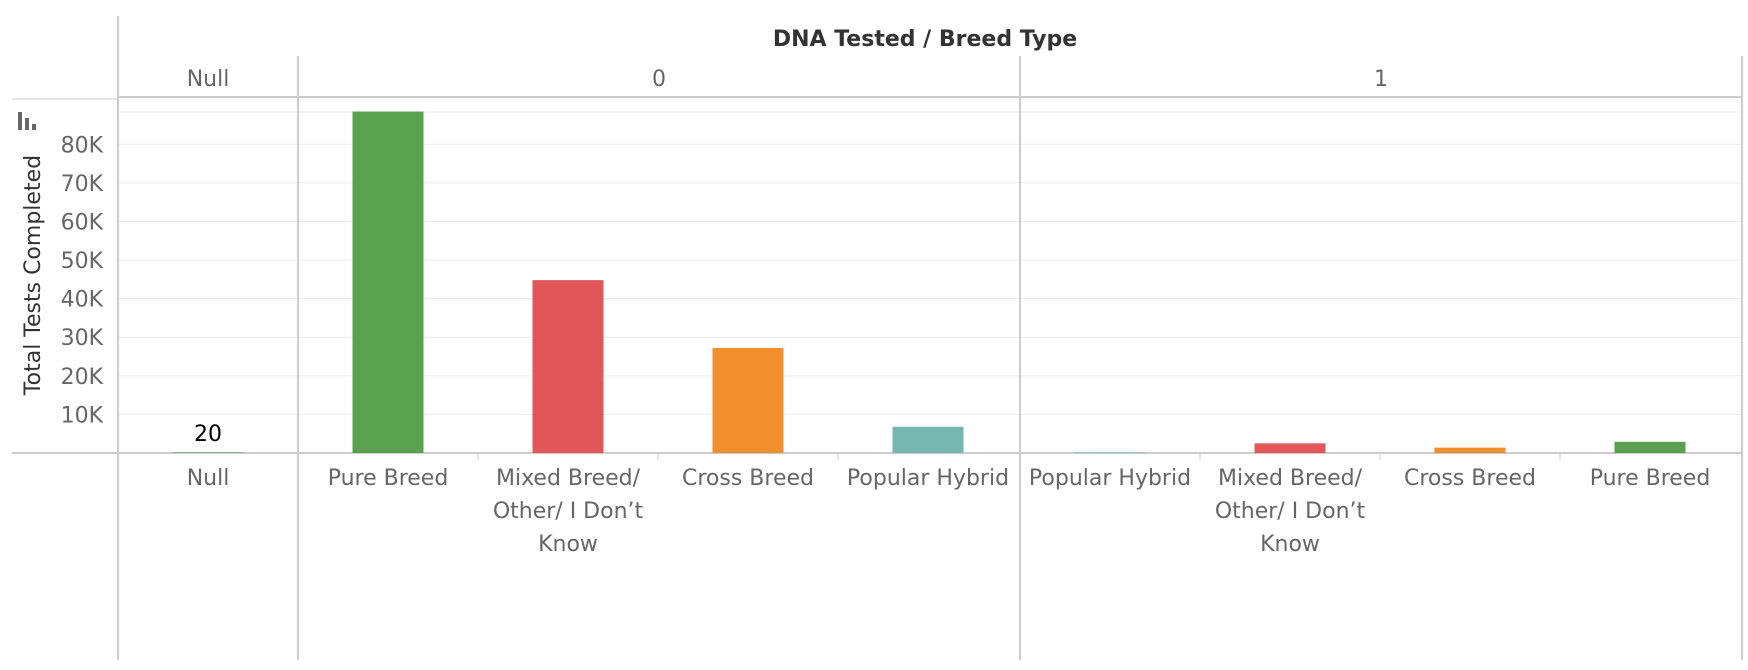 This screenshot has height=670, width=1748. What do you see at coordinates (82, 415) in the screenshot?
I see `y-tick-label: 10K` at bounding box center [82, 415].